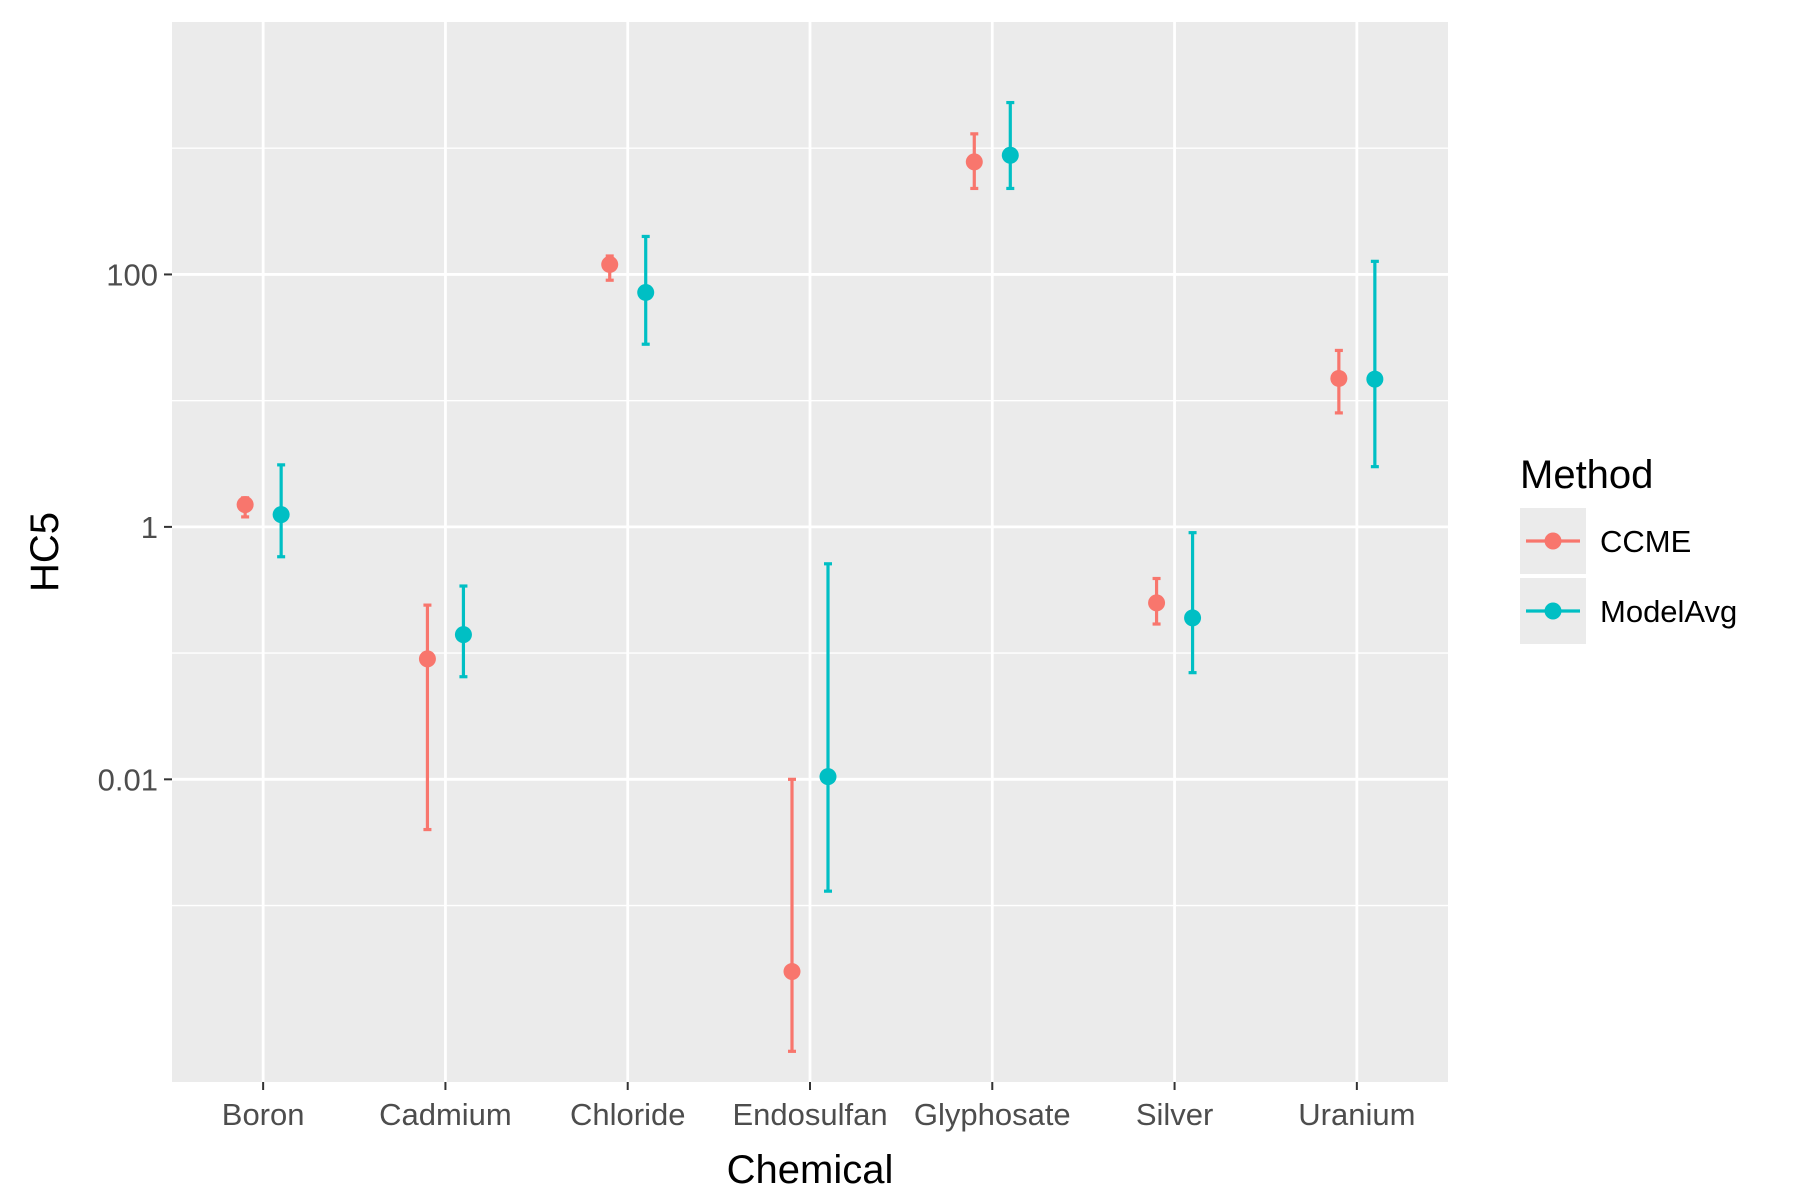 The width and height of the screenshot is (1800, 1200). Describe the element at coordinates (1175, 1114) in the screenshot. I see `x-tick-label: Silver` at that location.